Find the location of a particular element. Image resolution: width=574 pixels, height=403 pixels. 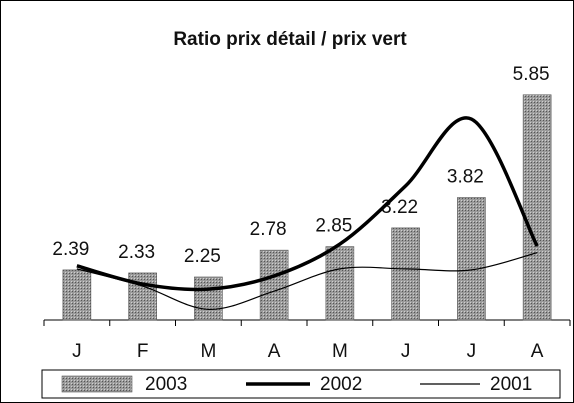

data-label: 2.33 is located at coordinates (136, 252).